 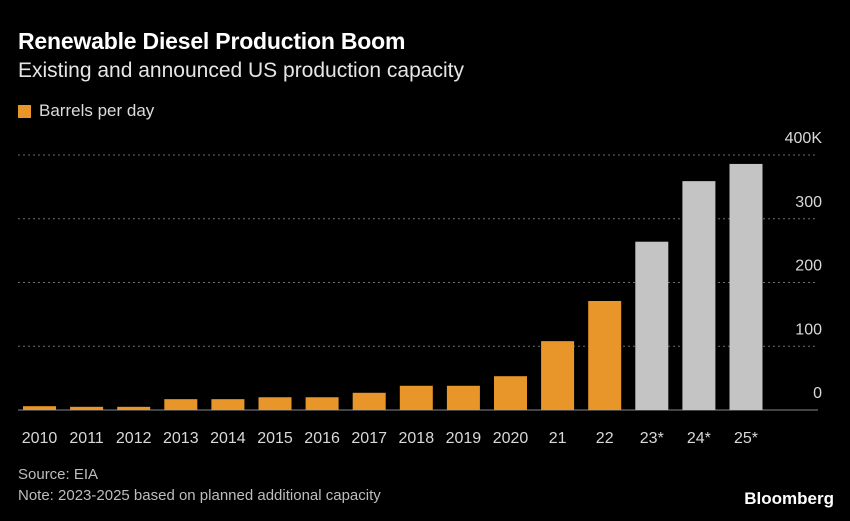 I want to click on x-tick-label: 2019, so click(x=464, y=438).